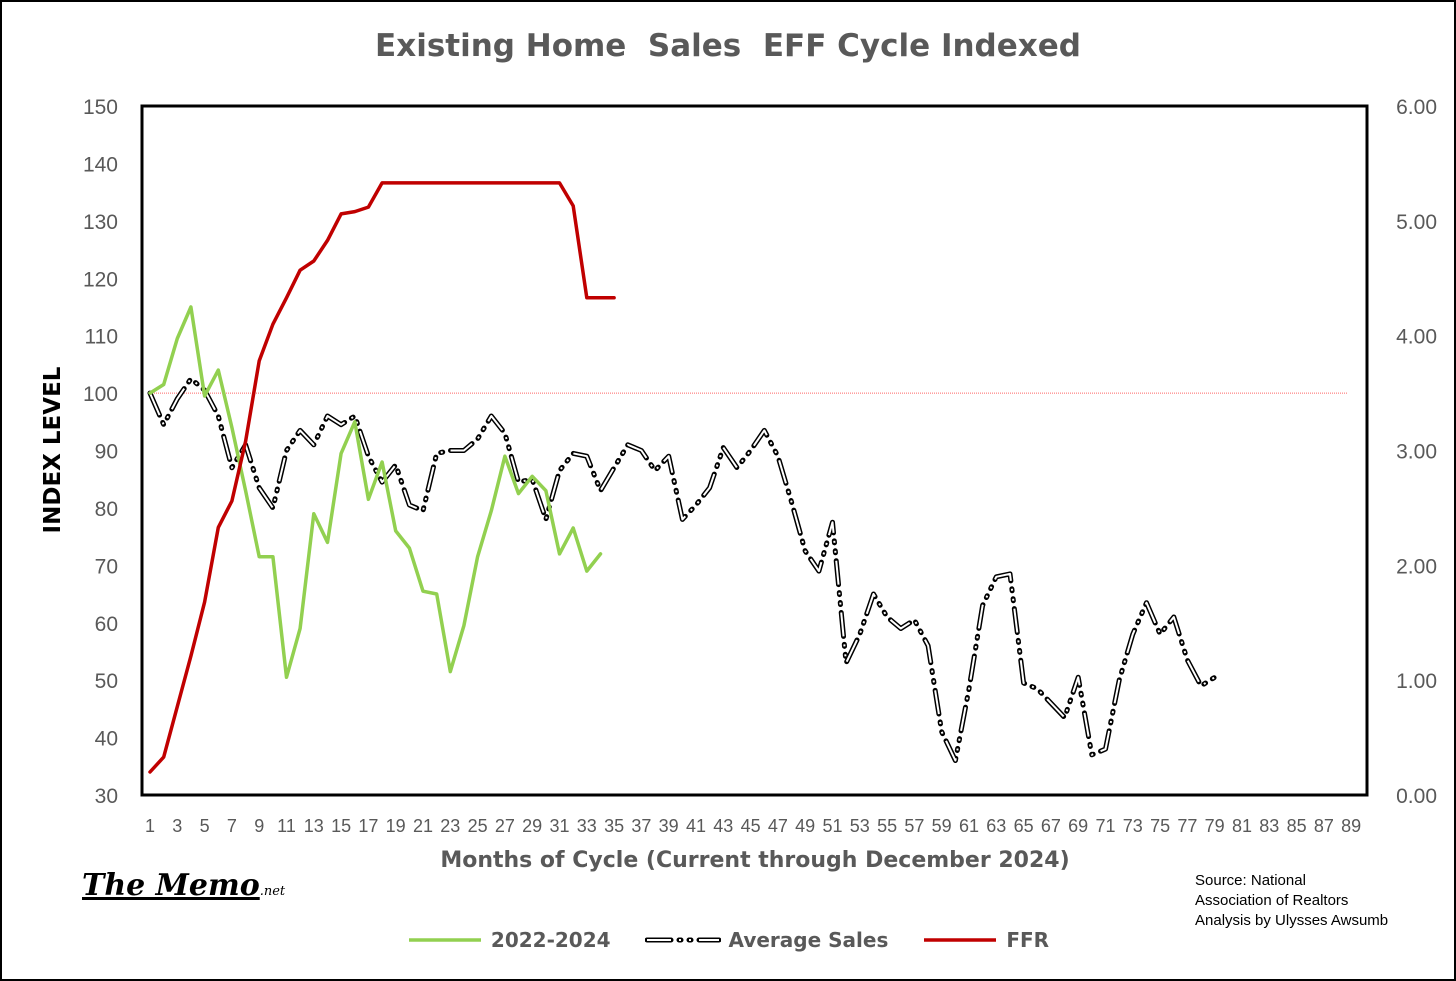 This screenshot has height=981, width=1456. Describe the element at coordinates (150, 826) in the screenshot. I see `x-tick-label: 1` at that location.